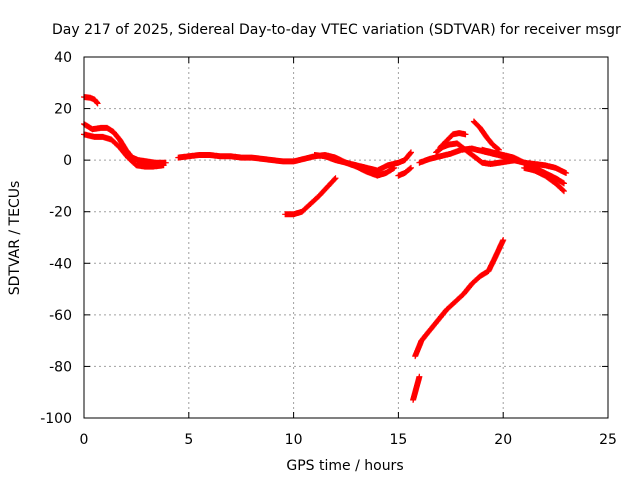  Describe the element at coordinates (84, 440) in the screenshot. I see `x-tick-label: 0` at that location.